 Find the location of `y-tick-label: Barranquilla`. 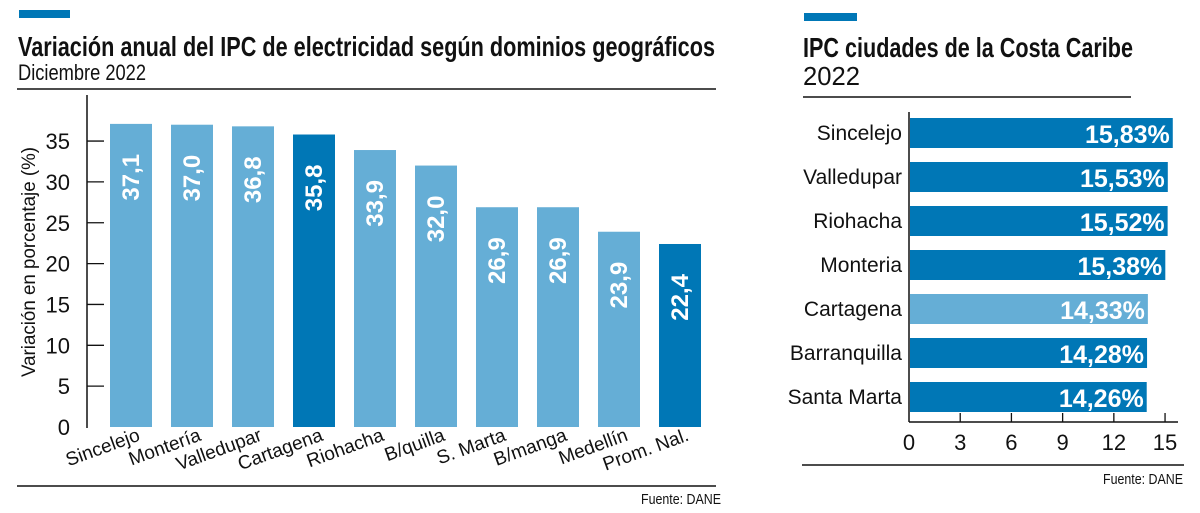

y-tick-label: Barranquilla is located at coordinates (846, 353).